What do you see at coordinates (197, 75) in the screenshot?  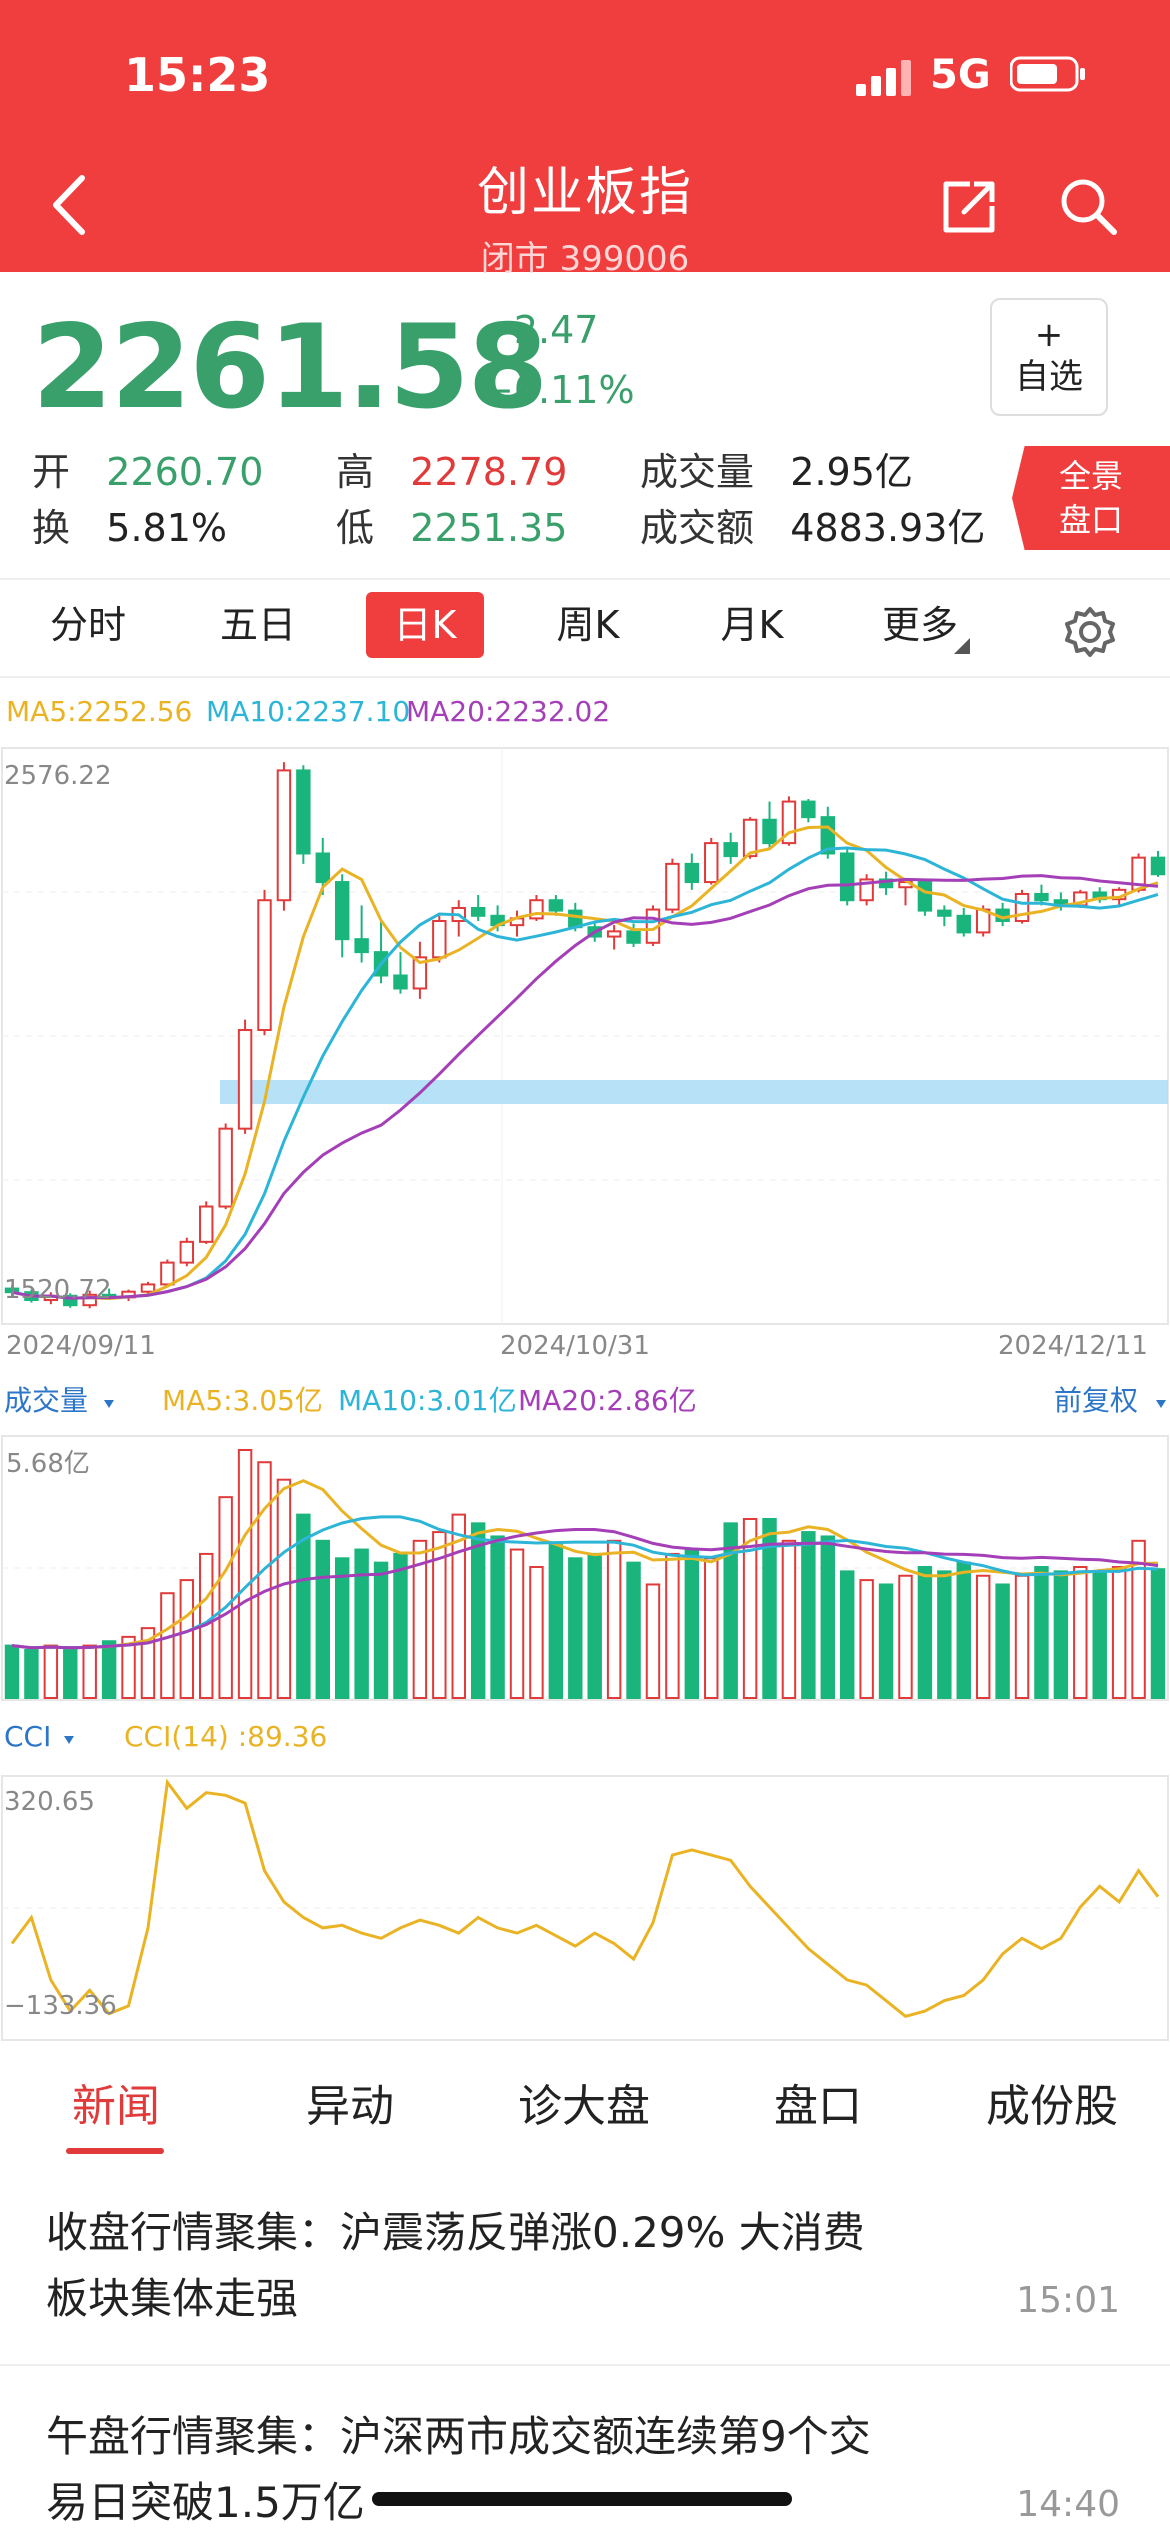 I see `status-time: 15:23` at bounding box center [197, 75].